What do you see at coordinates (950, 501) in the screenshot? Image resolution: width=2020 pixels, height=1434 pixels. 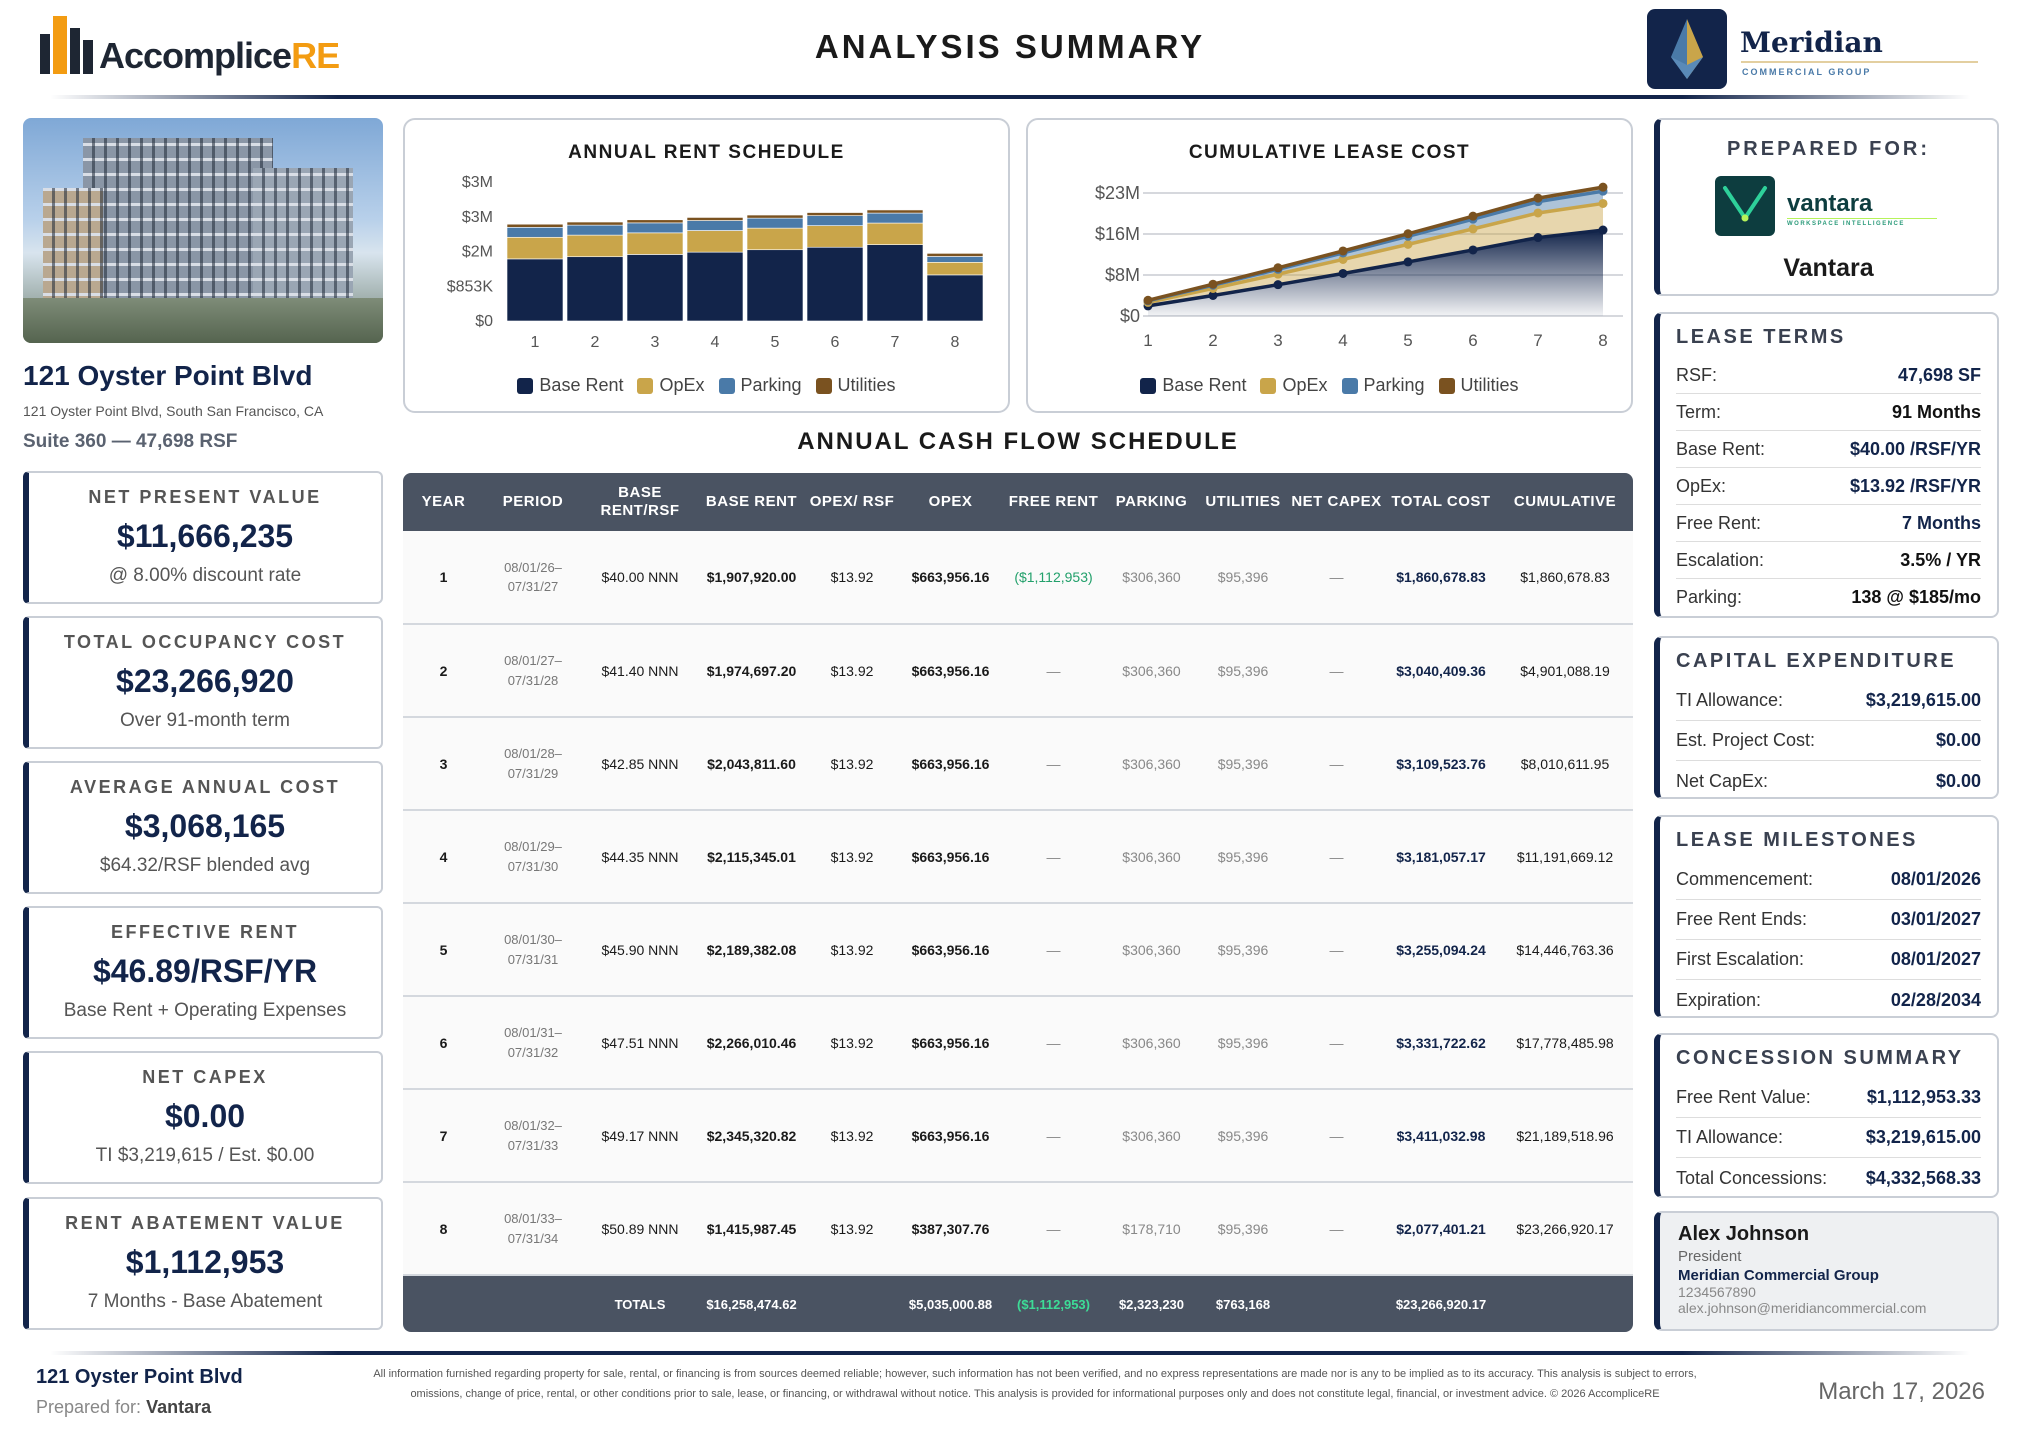 I see `column-header: OPEX` at bounding box center [950, 501].